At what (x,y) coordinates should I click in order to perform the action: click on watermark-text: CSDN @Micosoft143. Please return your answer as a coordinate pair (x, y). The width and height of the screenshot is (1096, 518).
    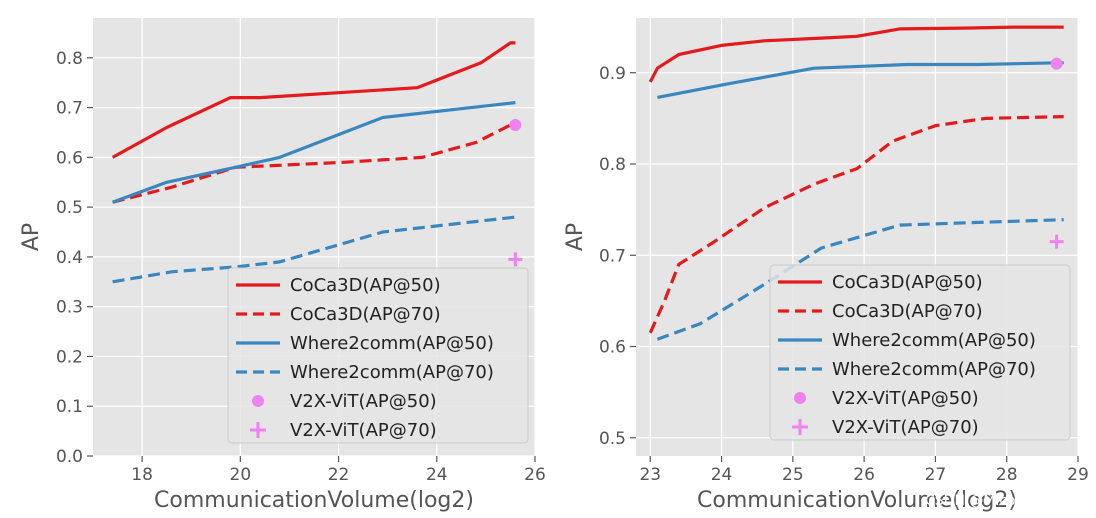
    Looking at the image, I should click on (996, 501).